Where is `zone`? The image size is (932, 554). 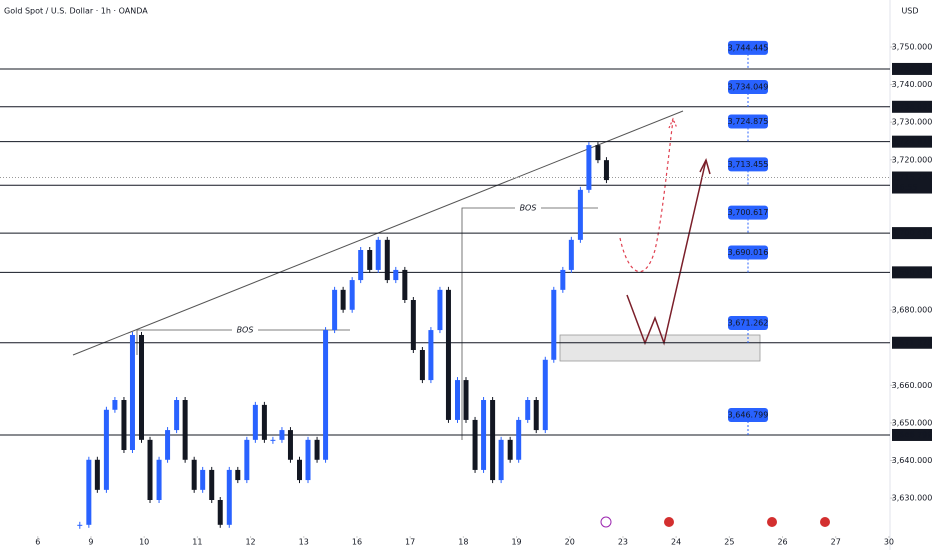 zone is located at coordinates (660, 348).